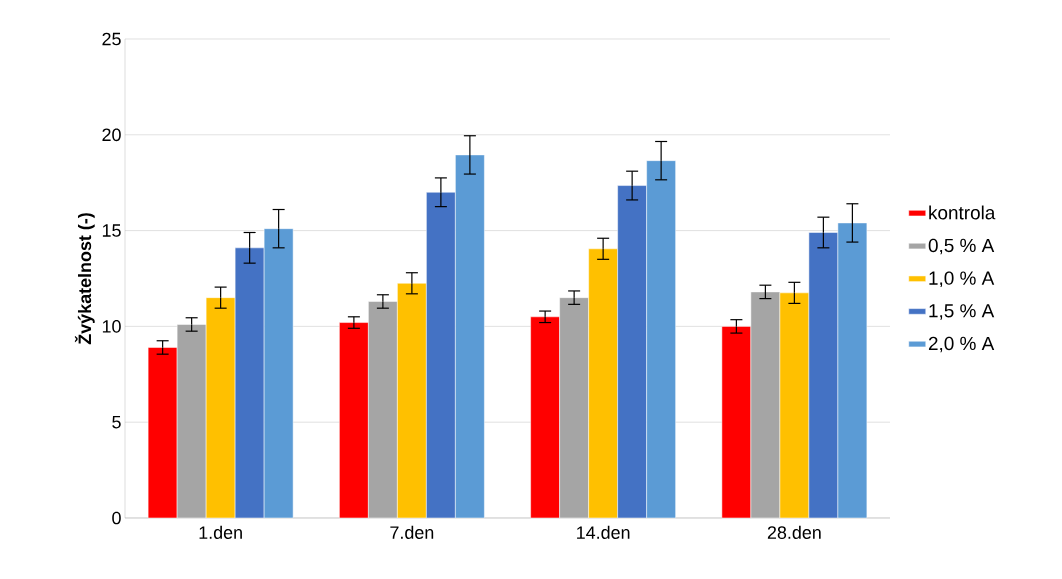 The width and height of the screenshot is (1062, 579). Describe the element at coordinates (962, 279) in the screenshot. I see `legend-label: 1,0 % A` at that location.